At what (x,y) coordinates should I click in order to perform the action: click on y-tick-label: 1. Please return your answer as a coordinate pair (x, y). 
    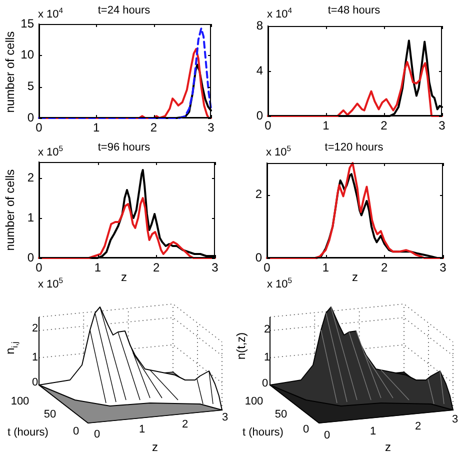
    Looking at the image, I should click on (30, 217).